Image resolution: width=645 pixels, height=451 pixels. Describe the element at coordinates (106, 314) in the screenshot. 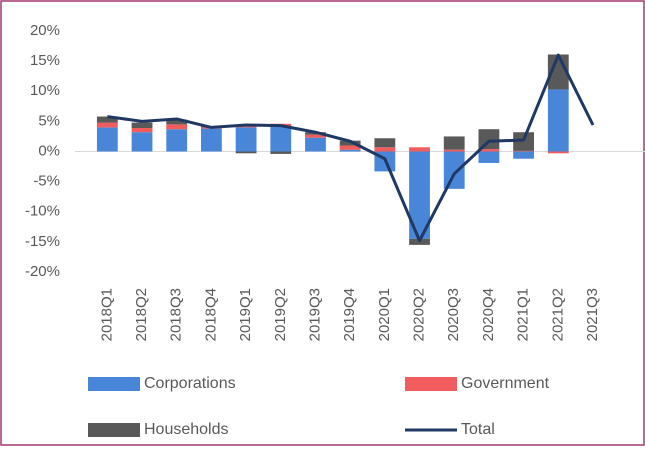

I see `x-tick-label: 2018Q1` at that location.